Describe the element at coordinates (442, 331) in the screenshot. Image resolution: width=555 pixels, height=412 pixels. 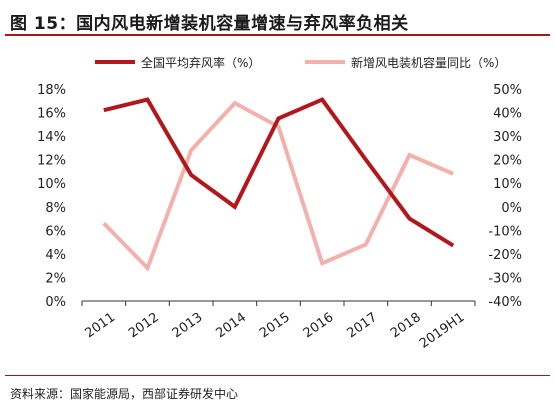
I see `x-tick-label: 2019H1` at that location.